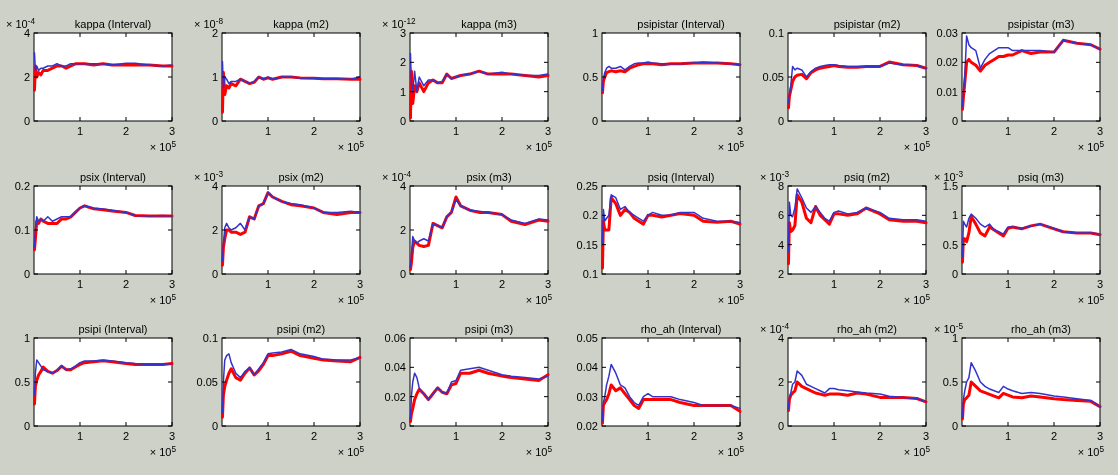 The width and height of the screenshot is (1118, 475). What do you see at coordinates (301, 329) in the screenshot?
I see `chart-title: psipi (m2)` at bounding box center [301, 329].